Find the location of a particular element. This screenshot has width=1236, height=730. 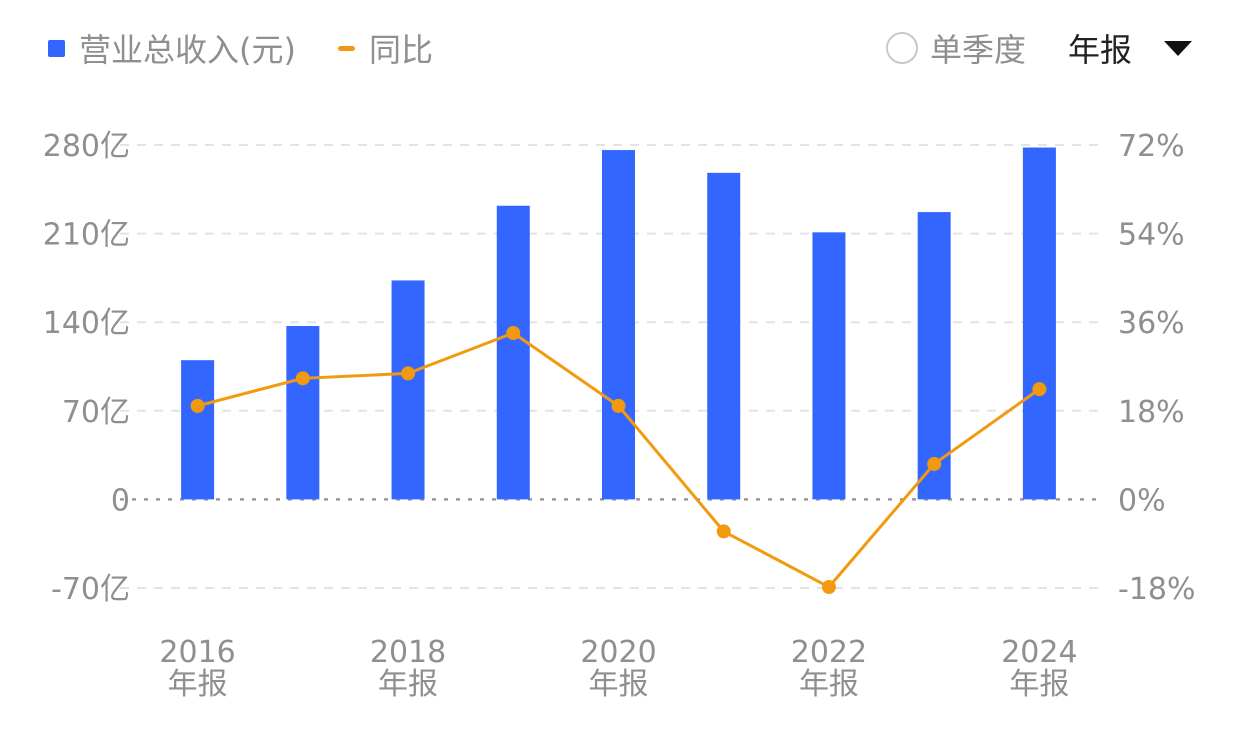

y-right-tick-label: 54% is located at coordinates (1151, 235).